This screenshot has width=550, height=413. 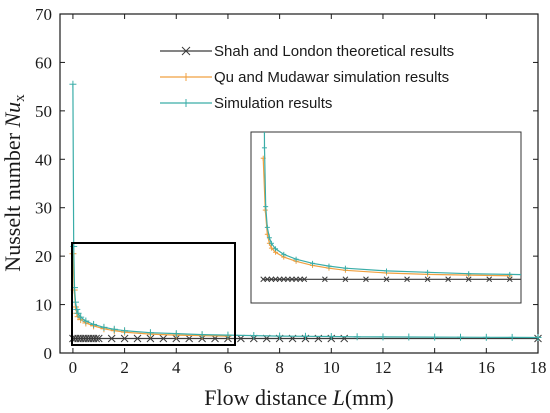 What do you see at coordinates (43, 256) in the screenshot?
I see `y-tick-label: 20` at bounding box center [43, 256].